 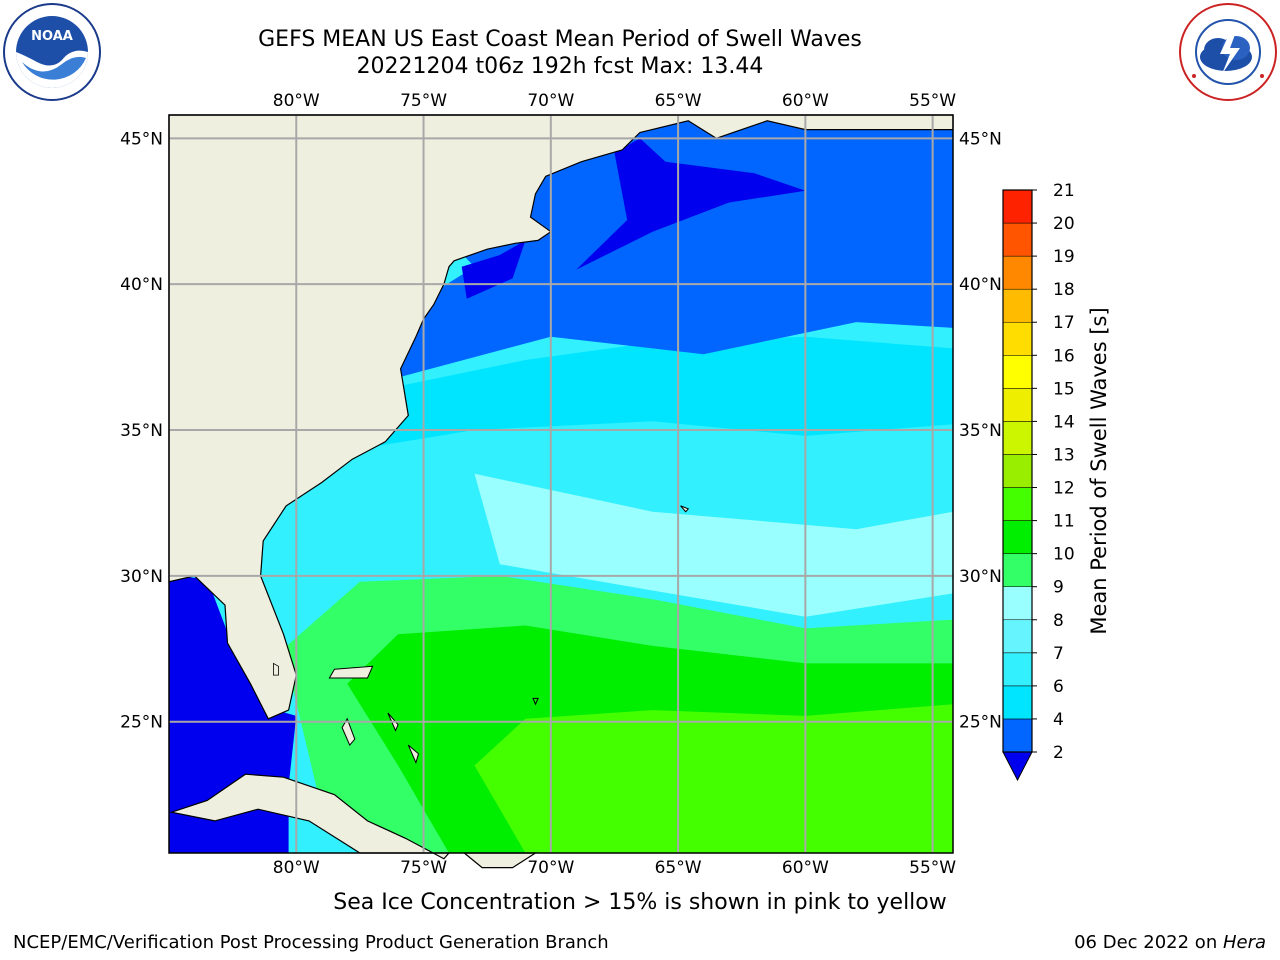 I want to click on coast-outline-small, so click(x=535, y=701).